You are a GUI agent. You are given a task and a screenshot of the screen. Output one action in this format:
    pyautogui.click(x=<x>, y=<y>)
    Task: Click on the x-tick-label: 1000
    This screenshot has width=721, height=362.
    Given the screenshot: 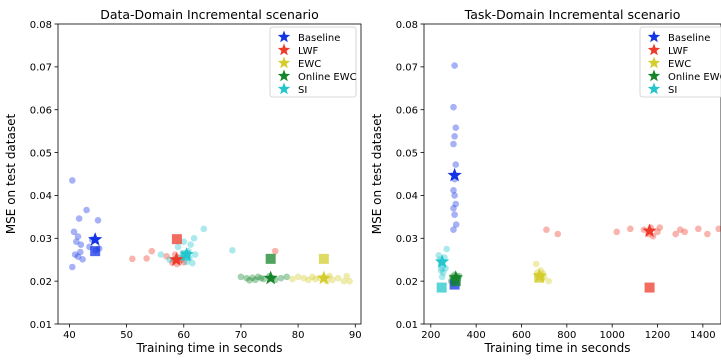 What is the action you would take?
    pyautogui.click(x=611, y=335)
    